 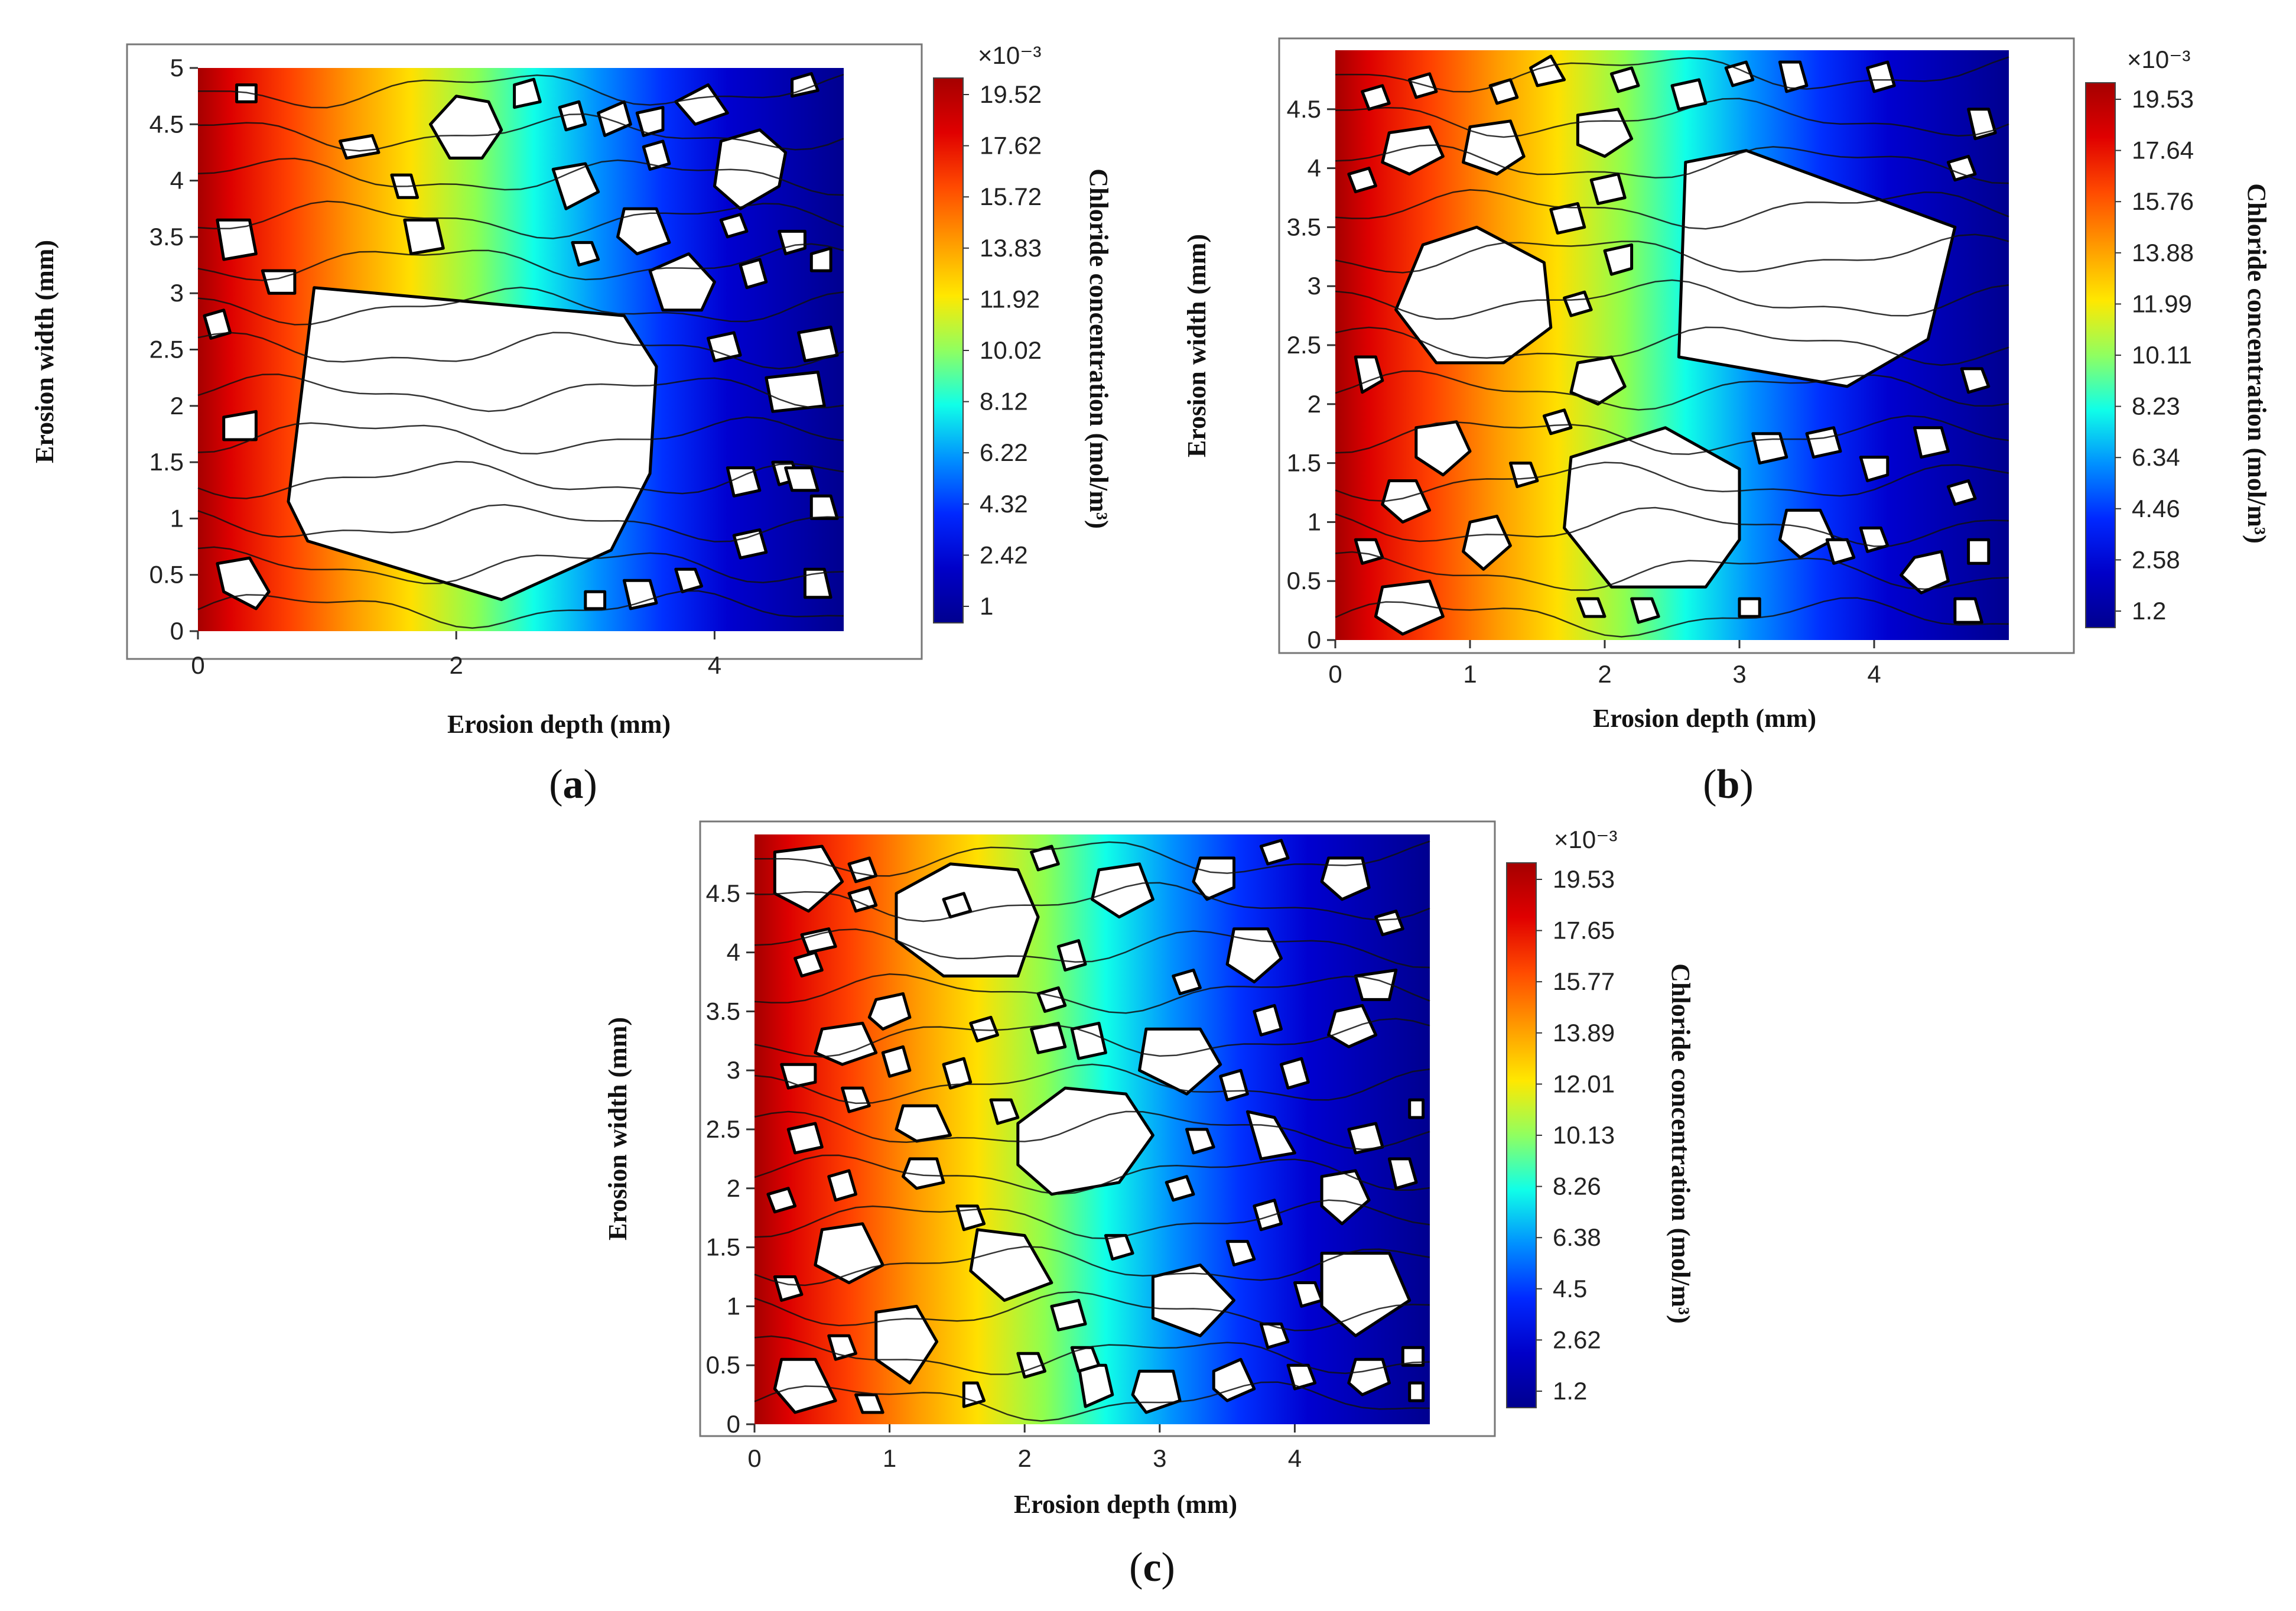 I want to click on colorbar-tick-label: 4.32, so click(x=1004, y=504).